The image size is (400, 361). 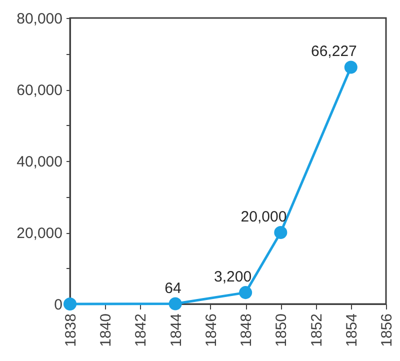 I want to click on y-tick-label: 60,000, so click(x=39, y=90).